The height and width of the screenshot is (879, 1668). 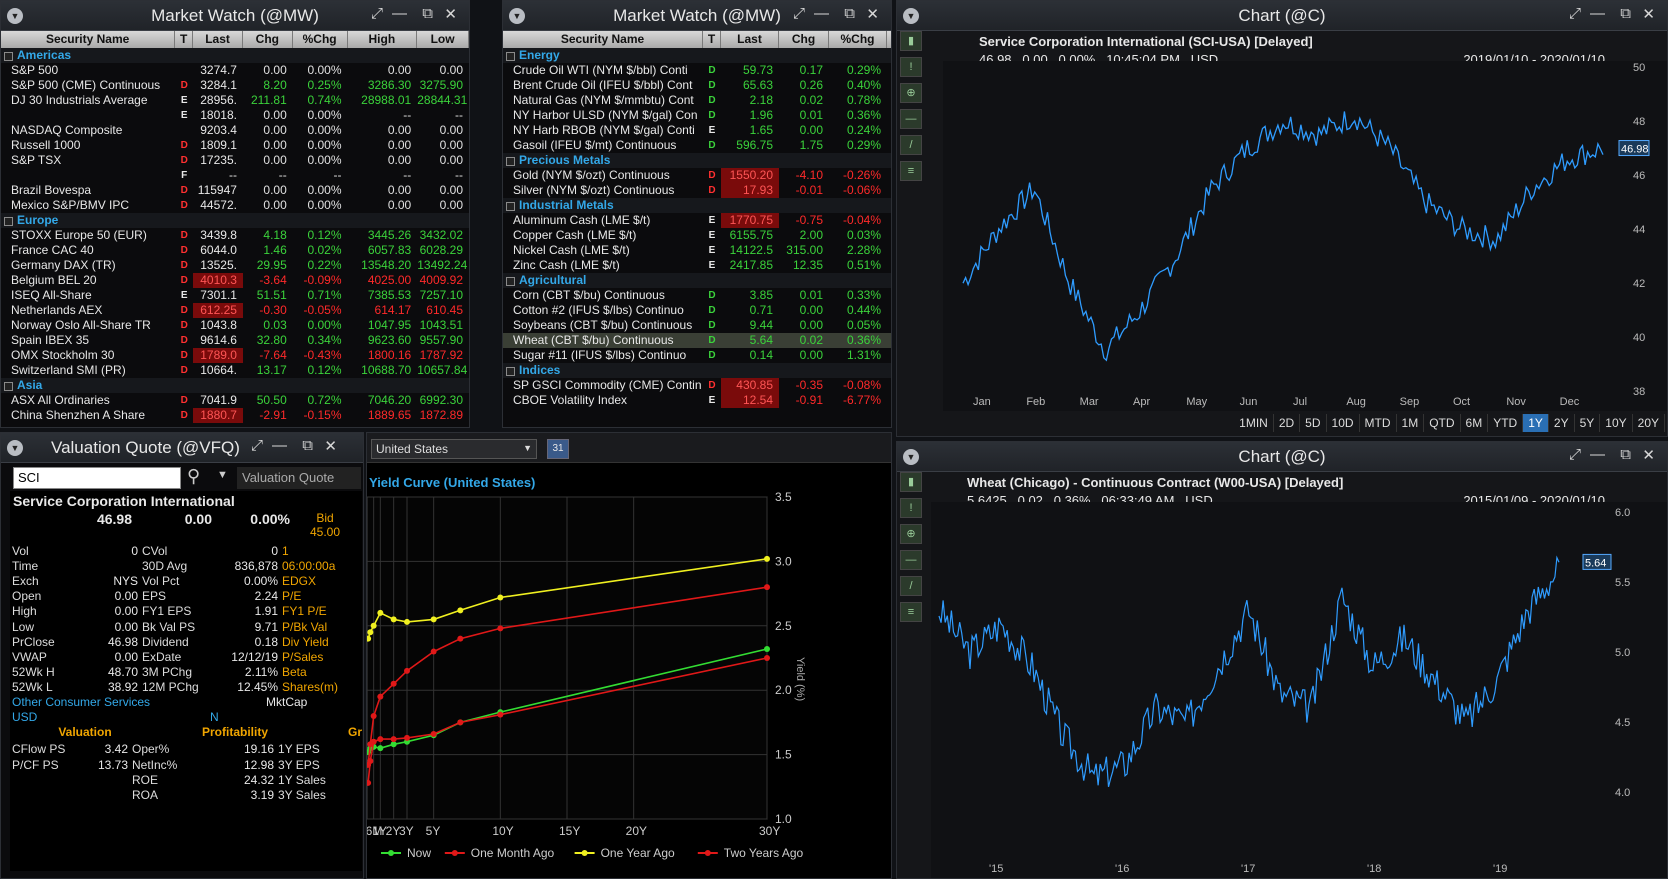 What do you see at coordinates (1343, 423) in the screenshot?
I see `period-button-10d: 10D` at bounding box center [1343, 423].